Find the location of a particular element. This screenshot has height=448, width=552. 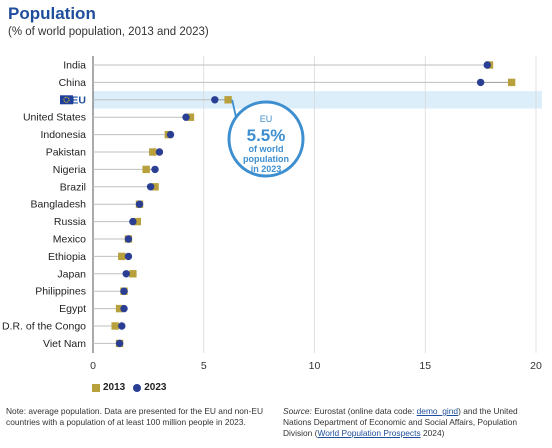

legend-swatch-2023 is located at coordinates (137, 387).